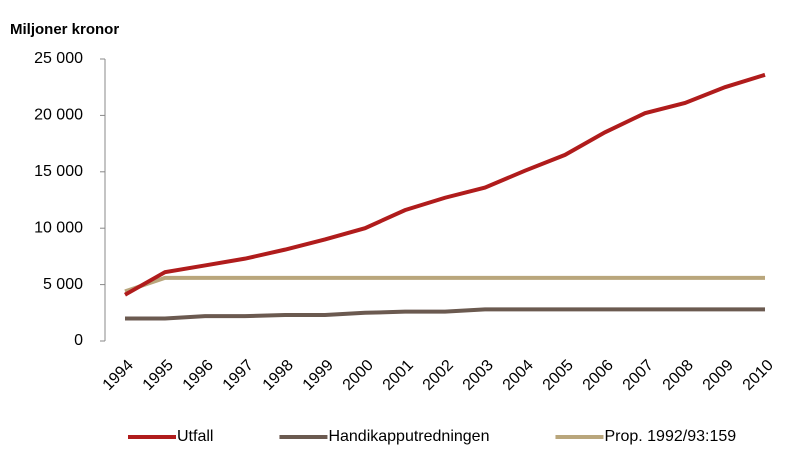  Describe the element at coordinates (438, 375) in the screenshot. I see `x-tick-label: 2002` at that location.